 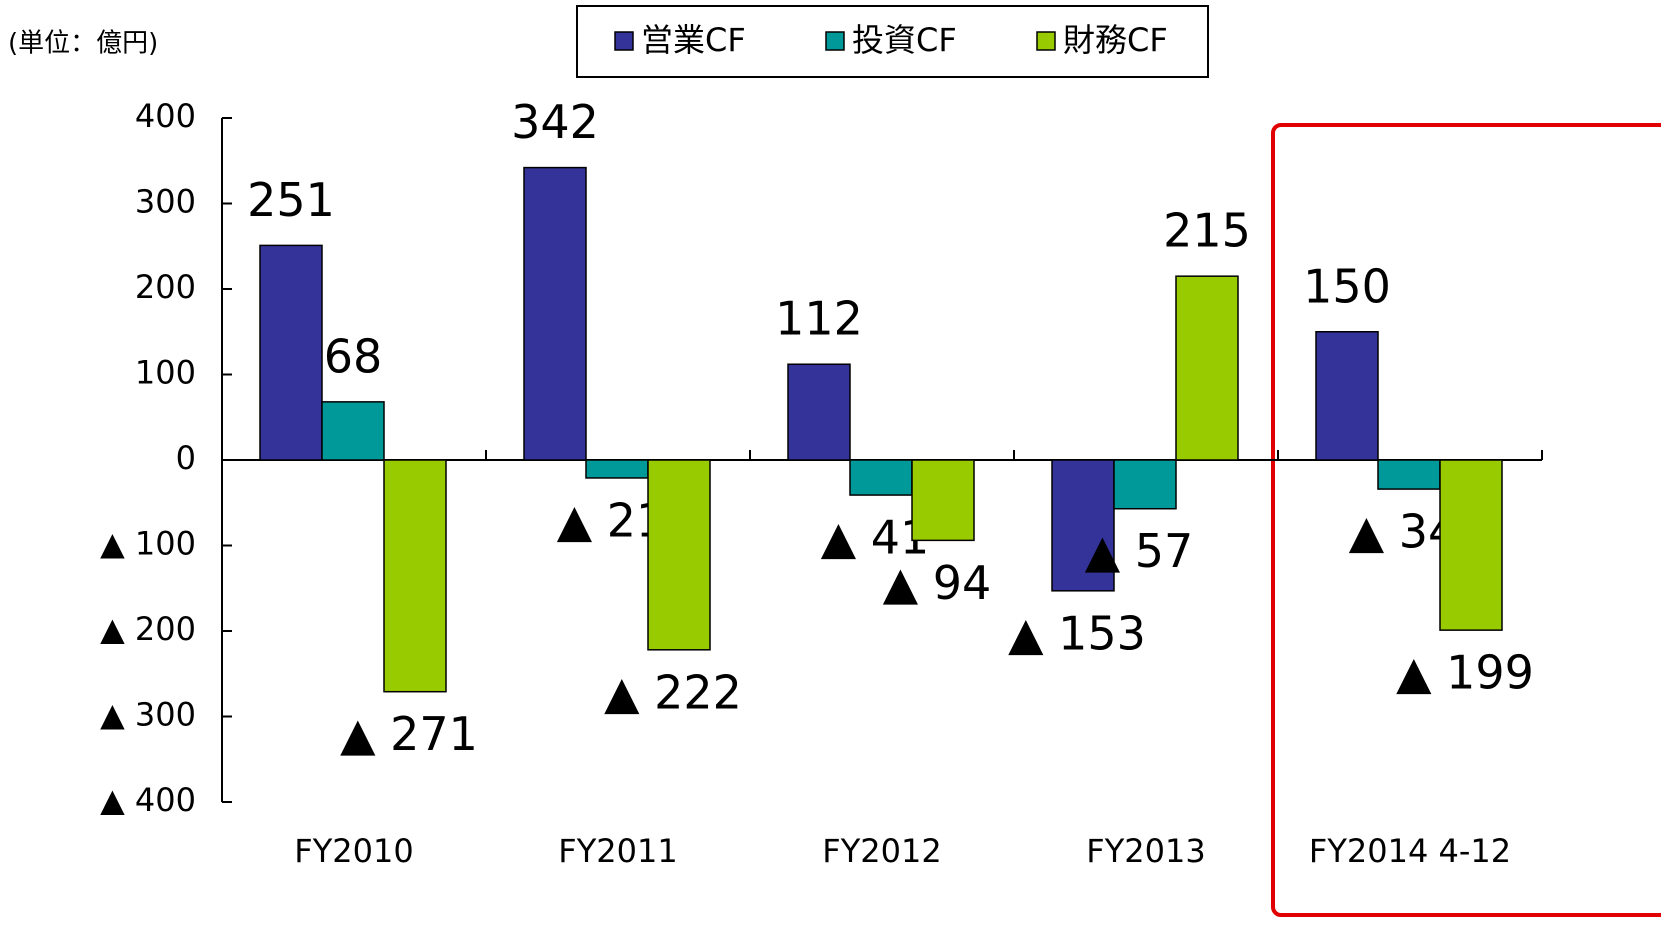 I want to click on x-tick-label: FY2014 4-12, so click(x=1410, y=851).